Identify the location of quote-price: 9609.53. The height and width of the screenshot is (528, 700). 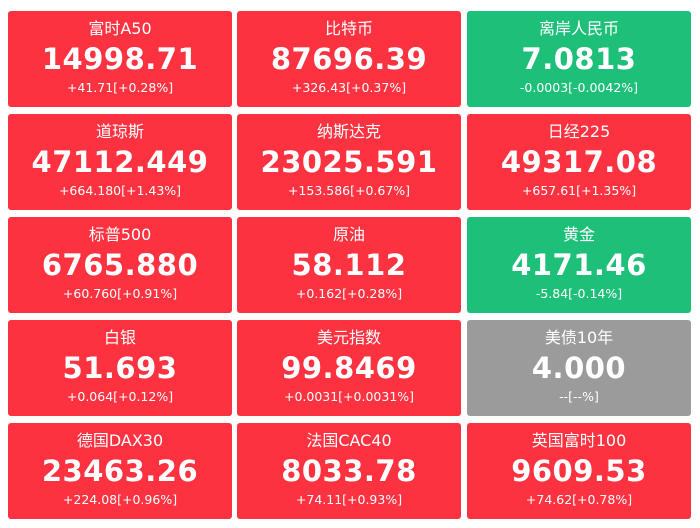
(579, 471).